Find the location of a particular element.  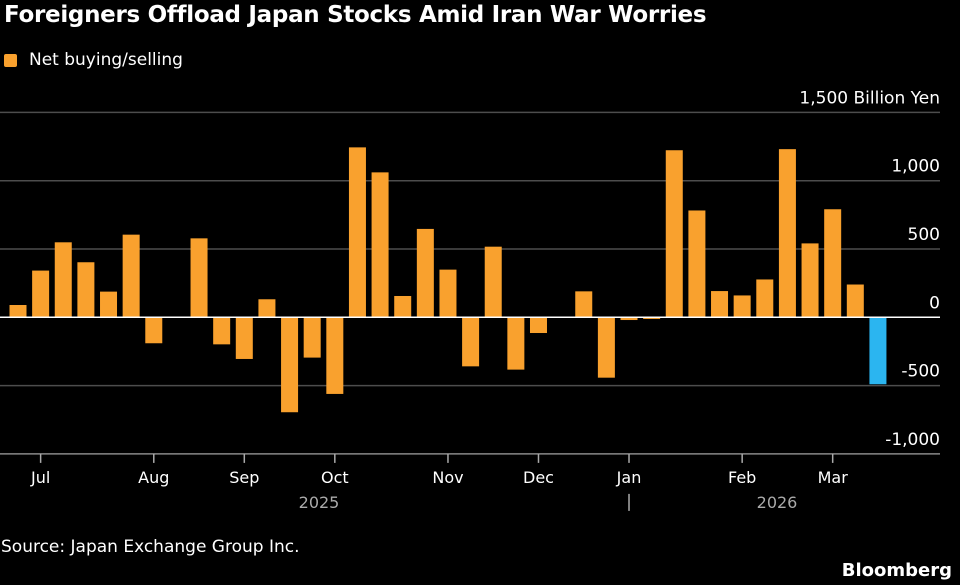

x-year-label: 2026 is located at coordinates (777, 502).